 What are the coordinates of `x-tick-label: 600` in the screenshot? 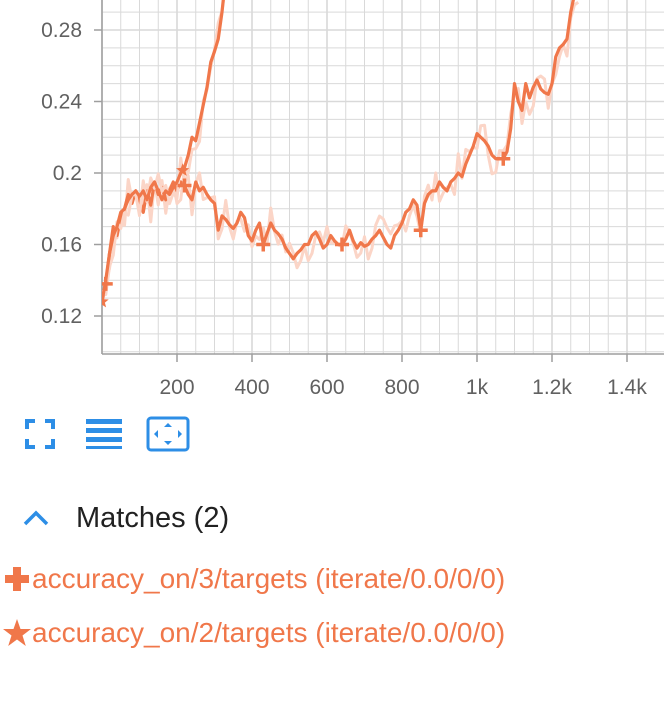 It's located at (326, 387).